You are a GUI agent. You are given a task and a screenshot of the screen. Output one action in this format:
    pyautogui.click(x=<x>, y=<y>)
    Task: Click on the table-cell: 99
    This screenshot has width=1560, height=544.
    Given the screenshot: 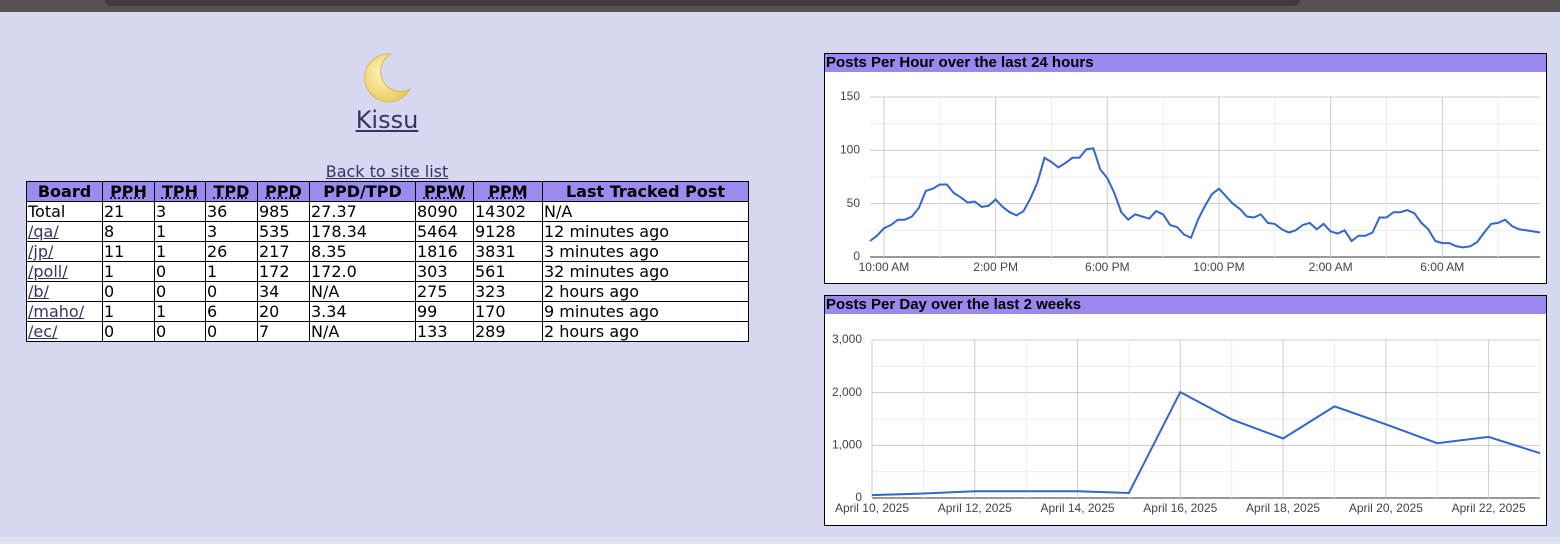 What is the action you would take?
    pyautogui.click(x=444, y=311)
    